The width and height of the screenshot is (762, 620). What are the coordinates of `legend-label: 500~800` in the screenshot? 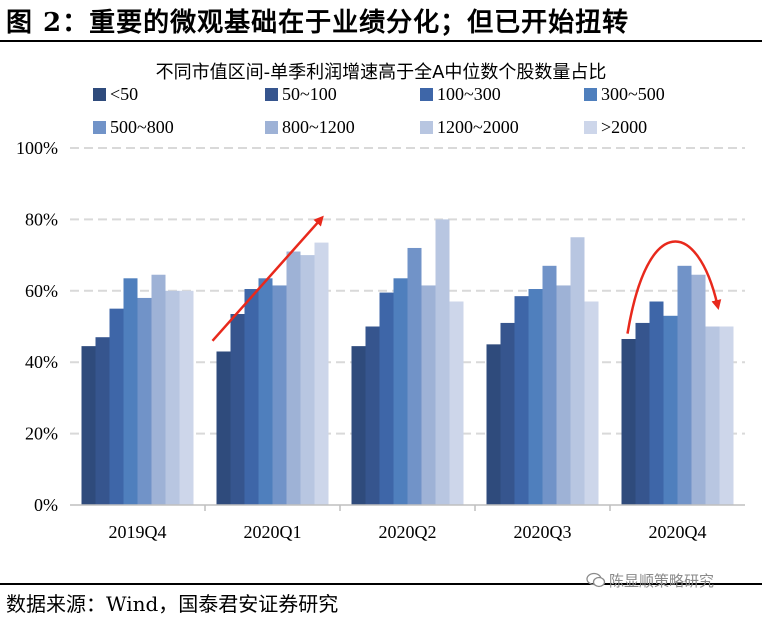 It's located at (142, 127).